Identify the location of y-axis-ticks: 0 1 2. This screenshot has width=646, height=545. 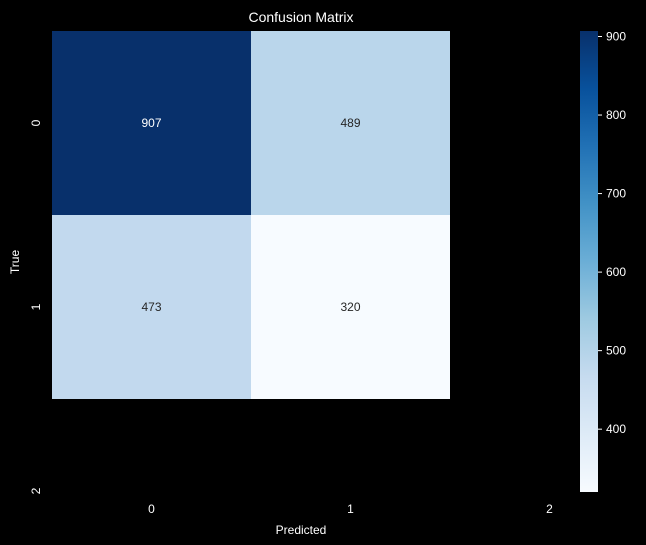
(36, 306).